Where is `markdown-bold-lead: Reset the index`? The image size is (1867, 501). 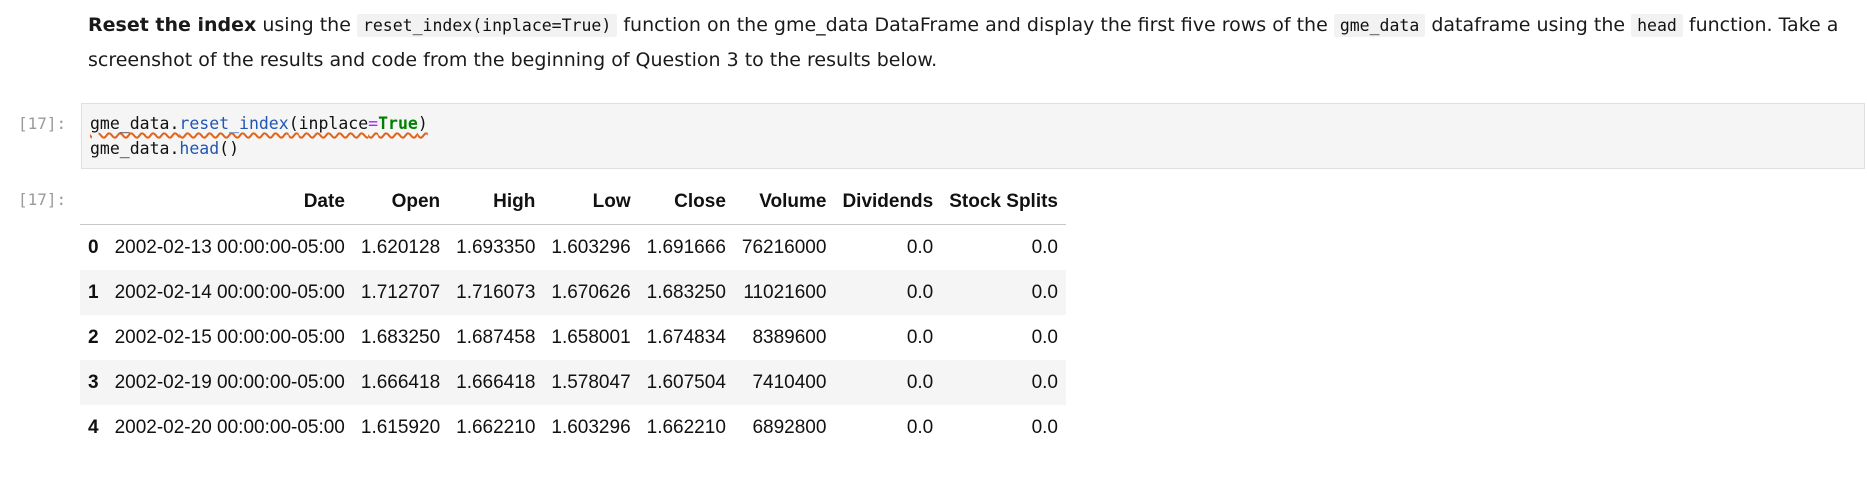
markdown-bold-lead: Reset the index is located at coordinates (172, 25).